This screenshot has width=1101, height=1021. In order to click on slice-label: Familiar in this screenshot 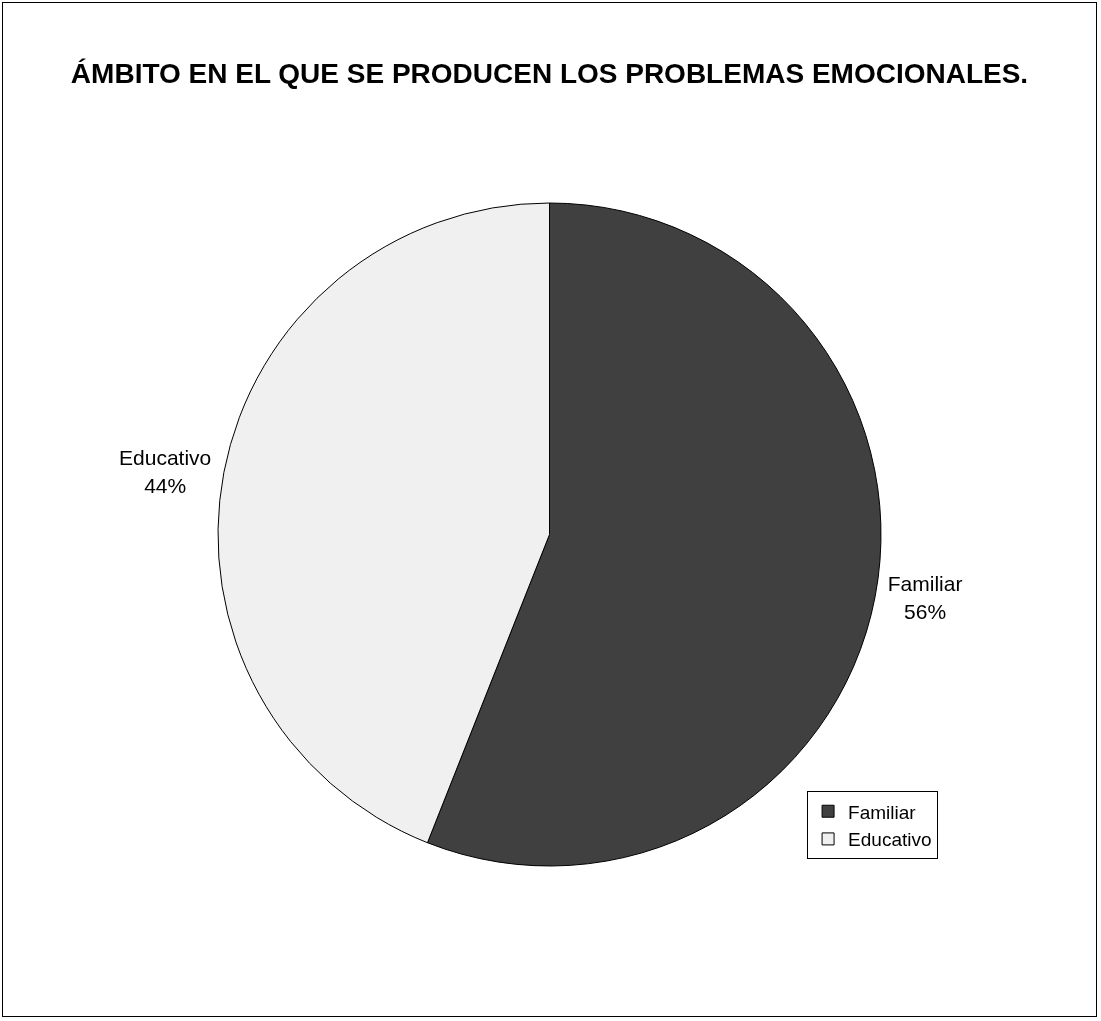, I will do `click(925, 584)`.